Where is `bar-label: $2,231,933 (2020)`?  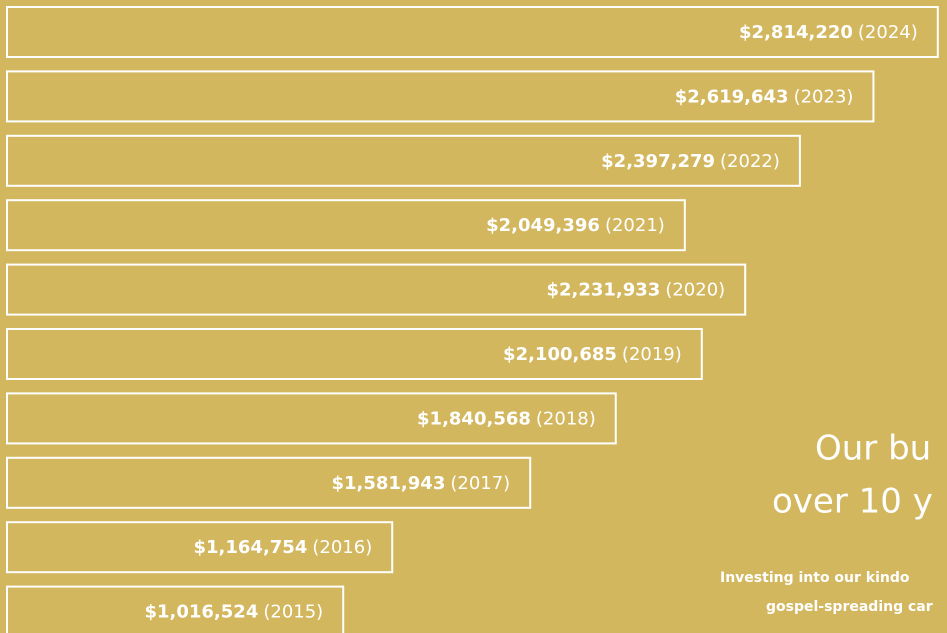
bar-label: $2,231,933 (2020) is located at coordinates (635, 290).